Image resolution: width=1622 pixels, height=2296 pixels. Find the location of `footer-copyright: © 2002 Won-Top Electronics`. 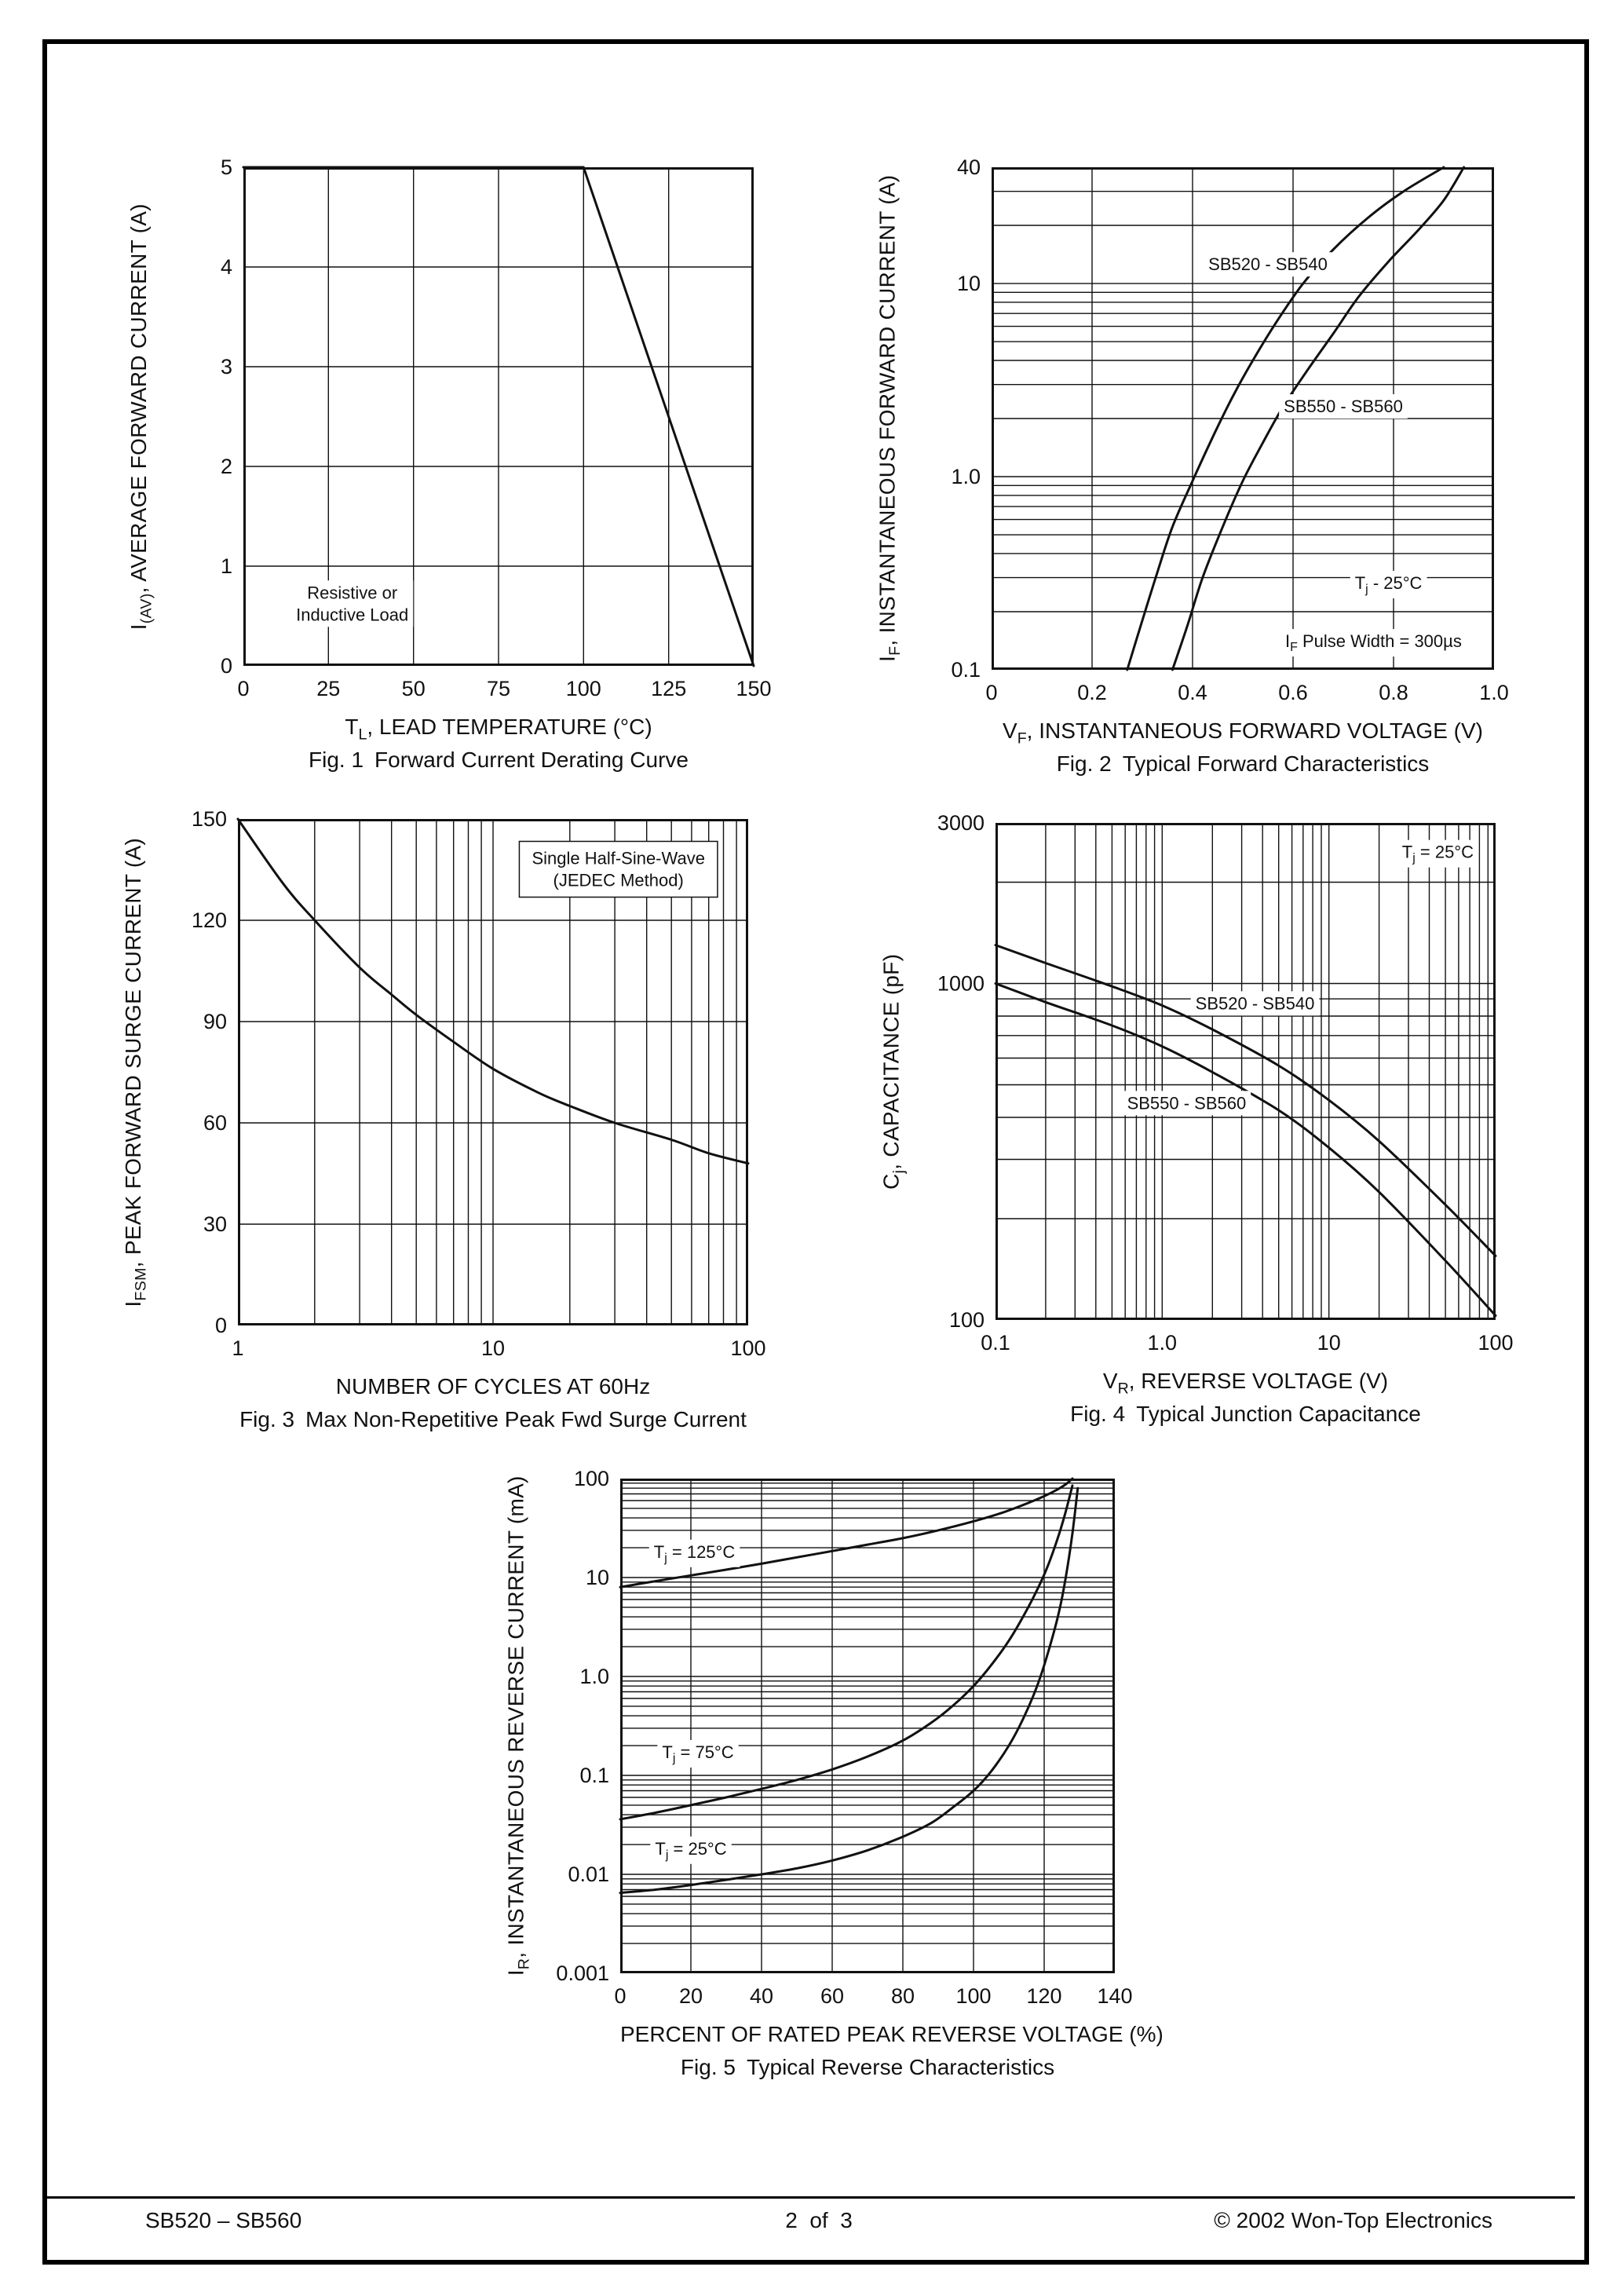

footer-copyright: © 2002 Won-Top Electronics is located at coordinates (1353, 2220).